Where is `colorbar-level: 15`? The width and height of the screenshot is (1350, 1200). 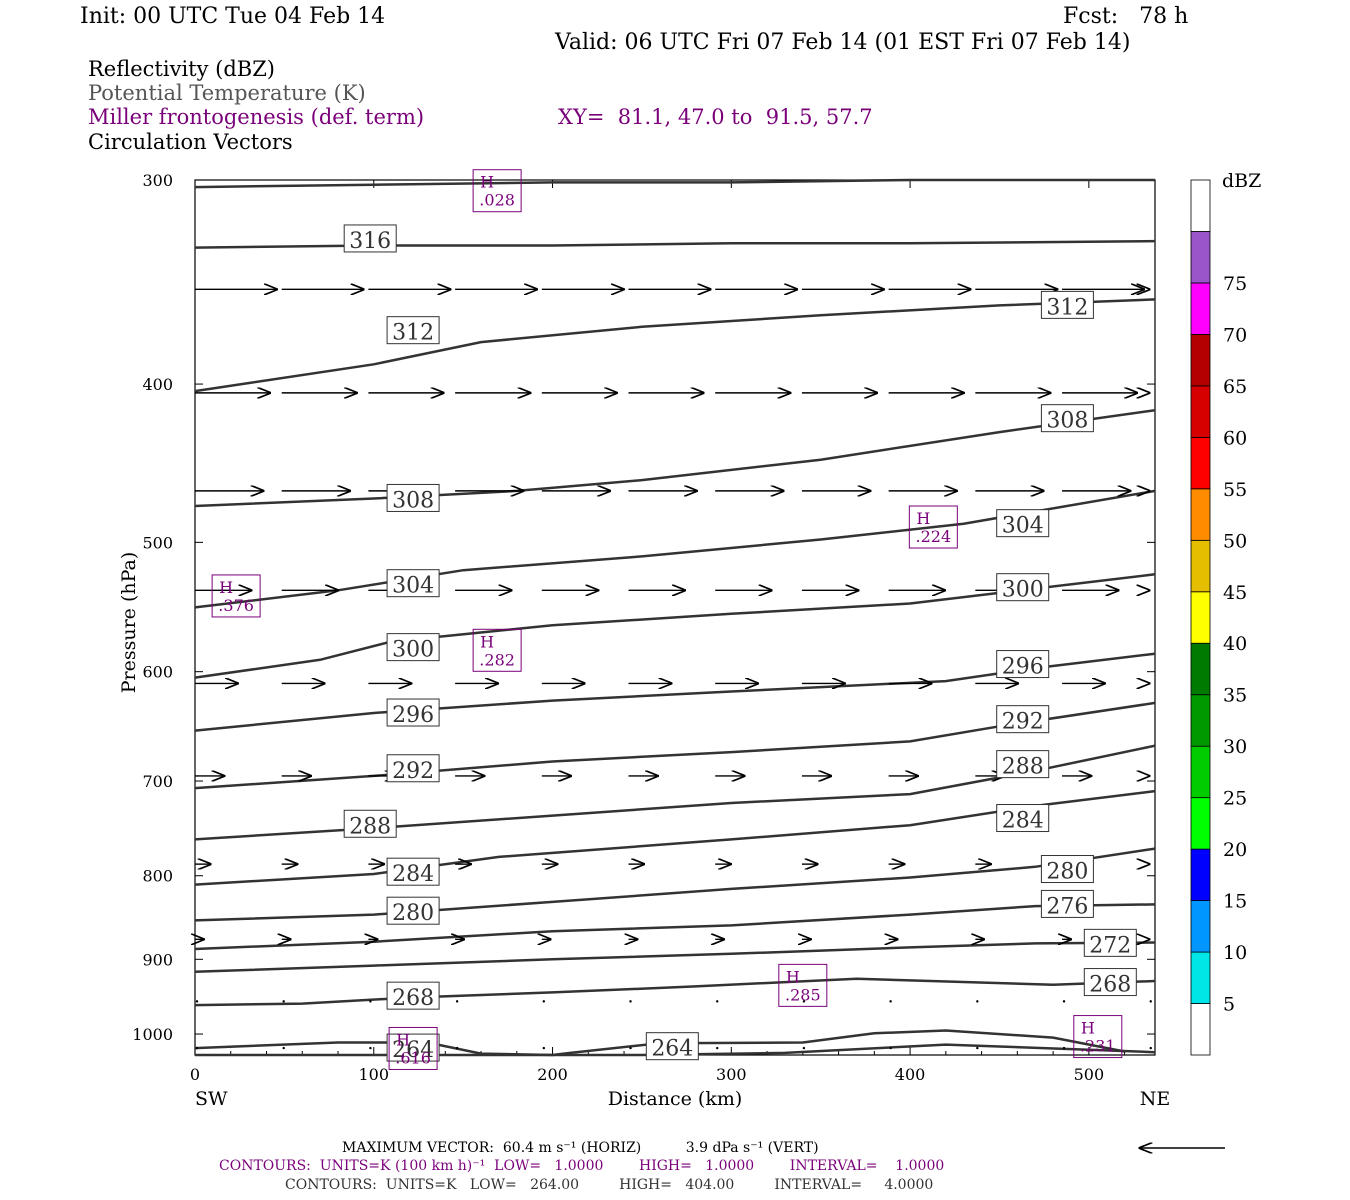 colorbar-level: 15 is located at coordinates (1235, 902).